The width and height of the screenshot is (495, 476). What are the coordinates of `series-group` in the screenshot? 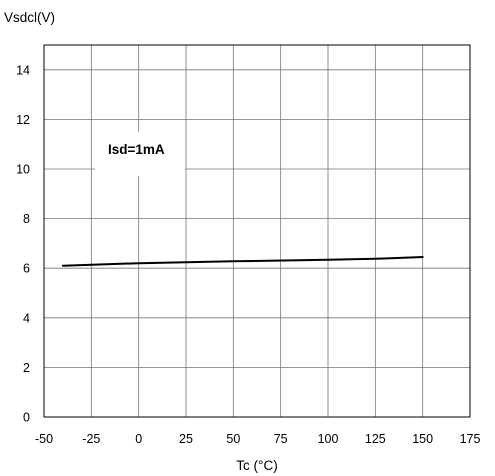 It's located at (242, 261).